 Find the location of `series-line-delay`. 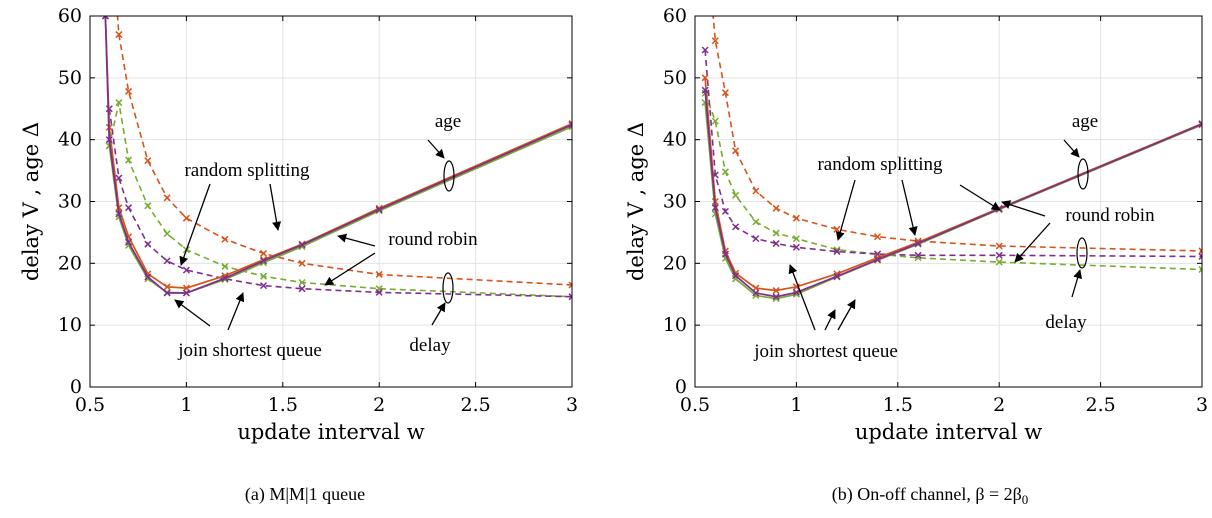

series-line-delay is located at coordinates (340, 200).